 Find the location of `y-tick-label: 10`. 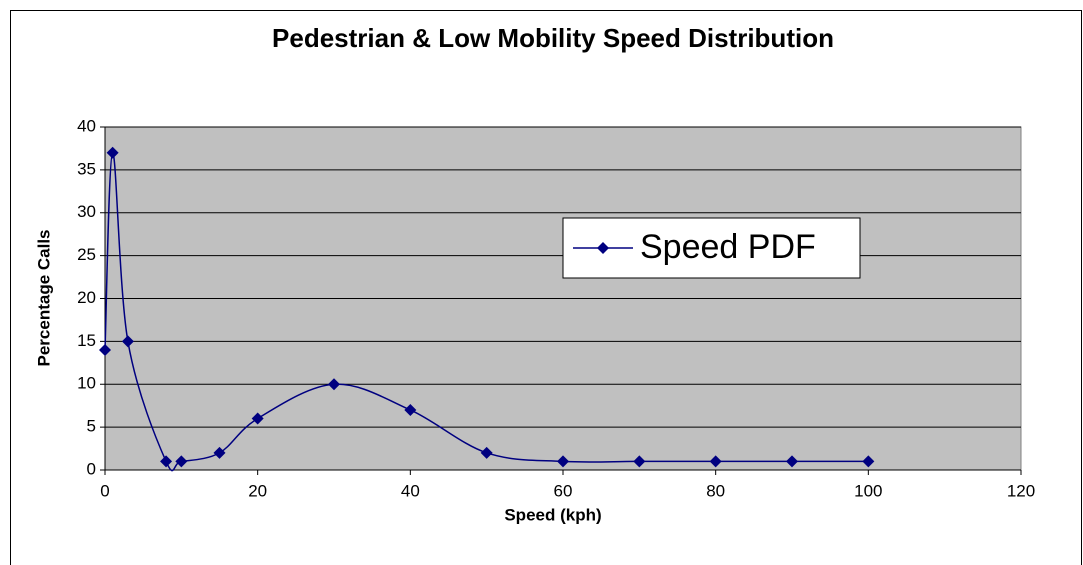

y-tick-label: 10 is located at coordinates (86, 383).